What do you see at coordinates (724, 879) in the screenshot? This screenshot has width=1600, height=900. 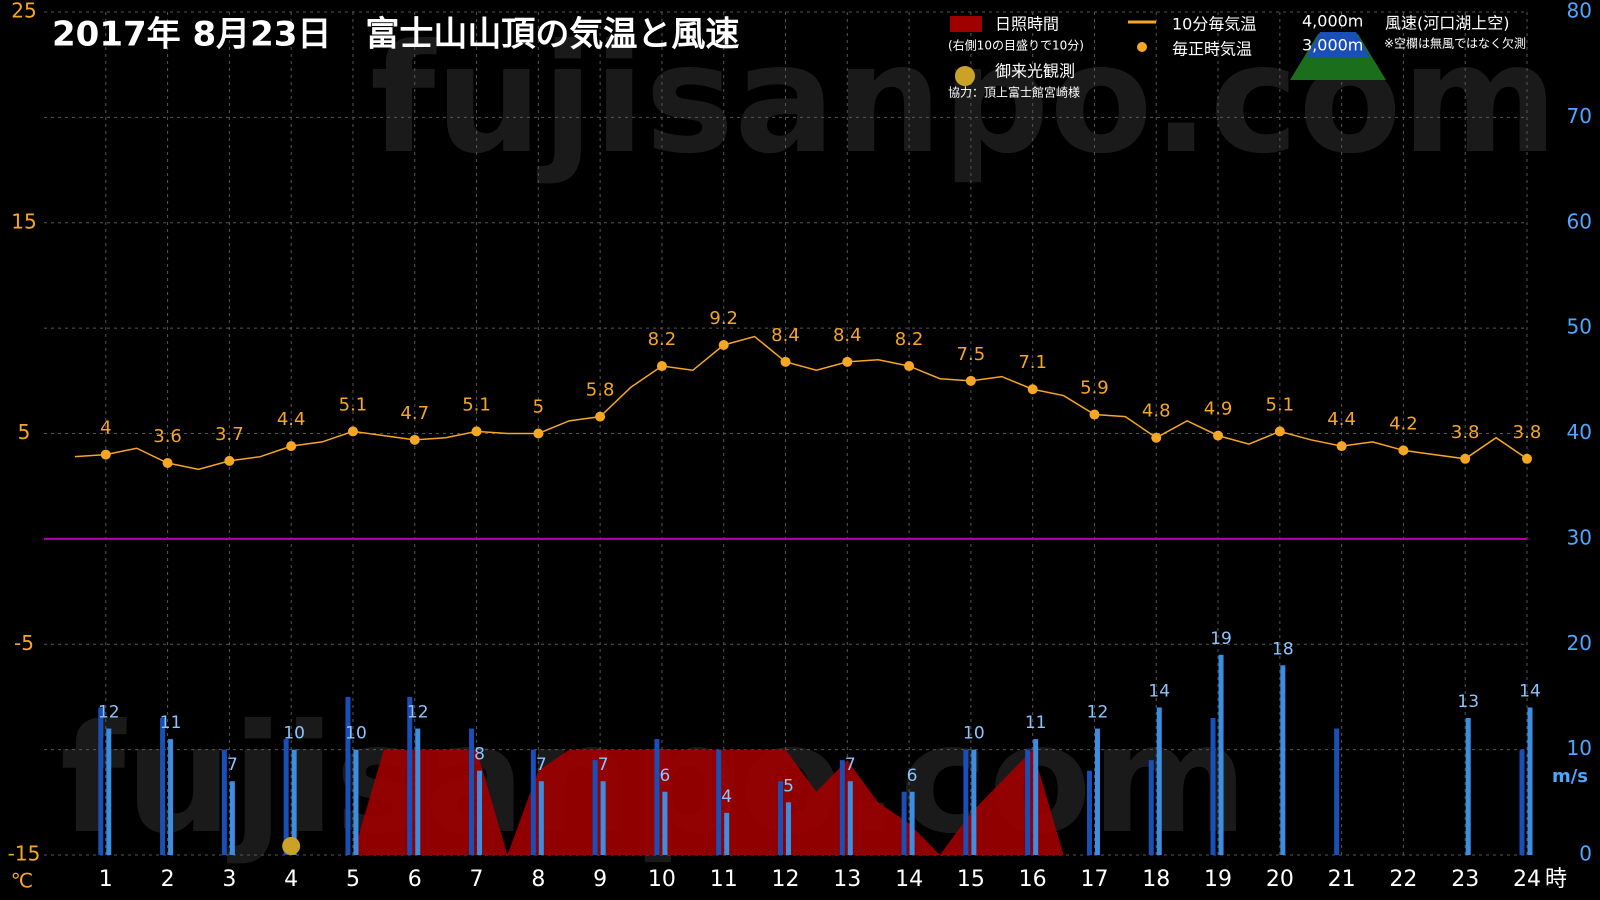 I see `x-tick-label: 11` at bounding box center [724, 879].